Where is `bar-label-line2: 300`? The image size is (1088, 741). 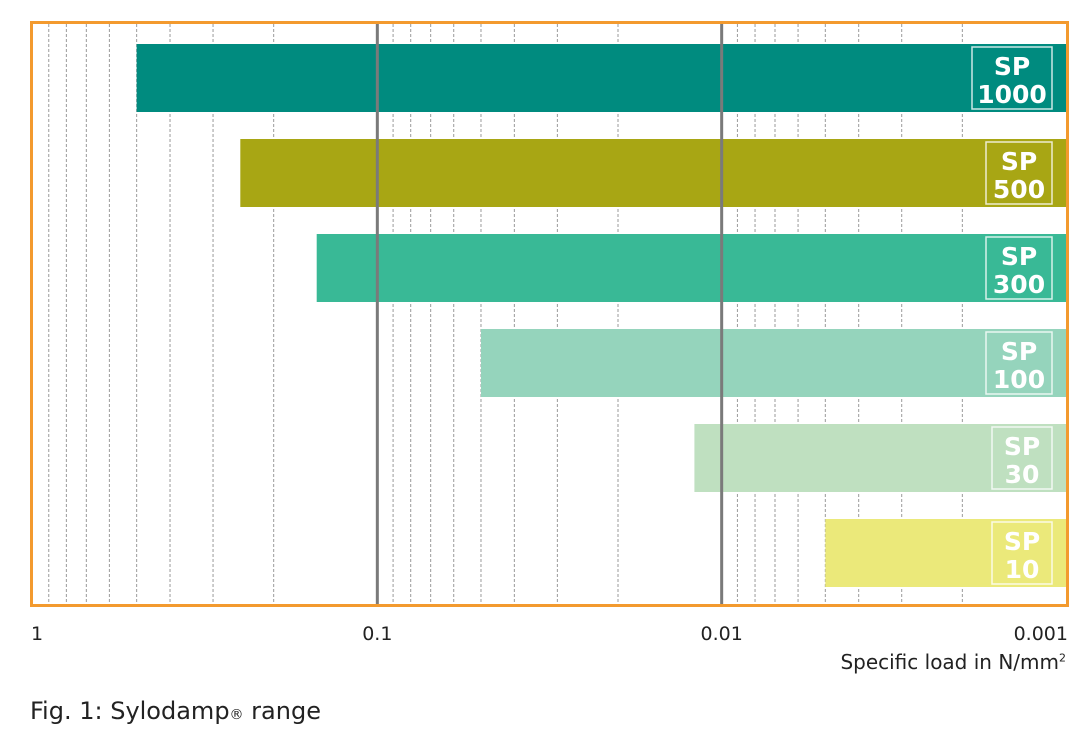
bar-label-line2: 300 is located at coordinates (1019, 284).